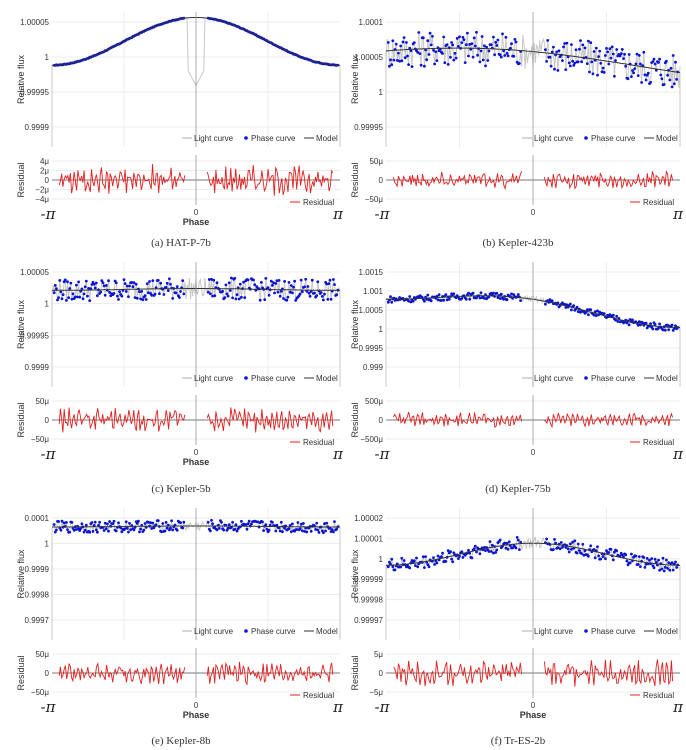 The height and width of the screenshot is (750, 686). I want to click on caption: (c) Kepler-5b, so click(181, 489).